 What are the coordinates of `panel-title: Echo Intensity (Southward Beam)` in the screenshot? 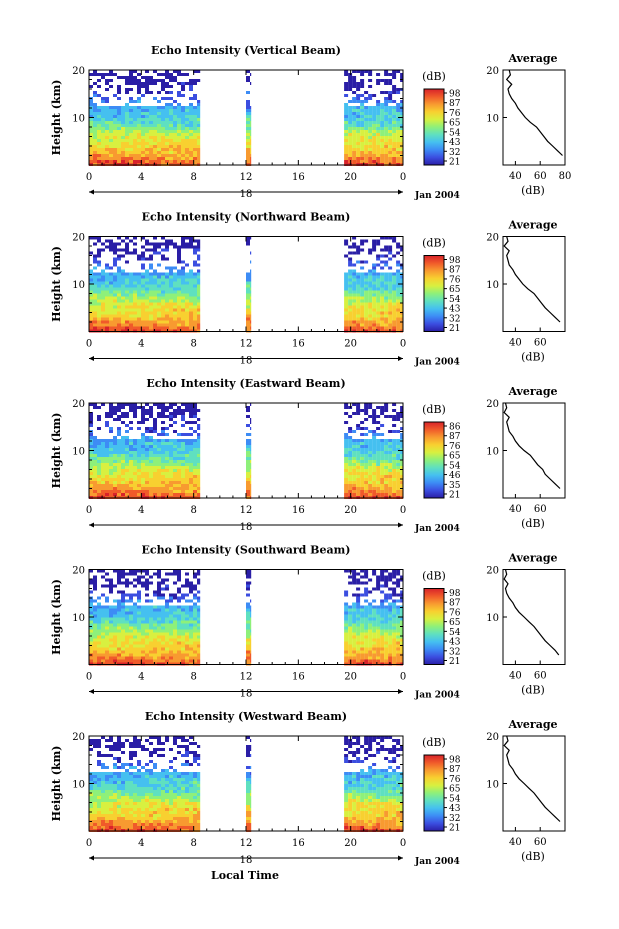 It's located at (246, 550).